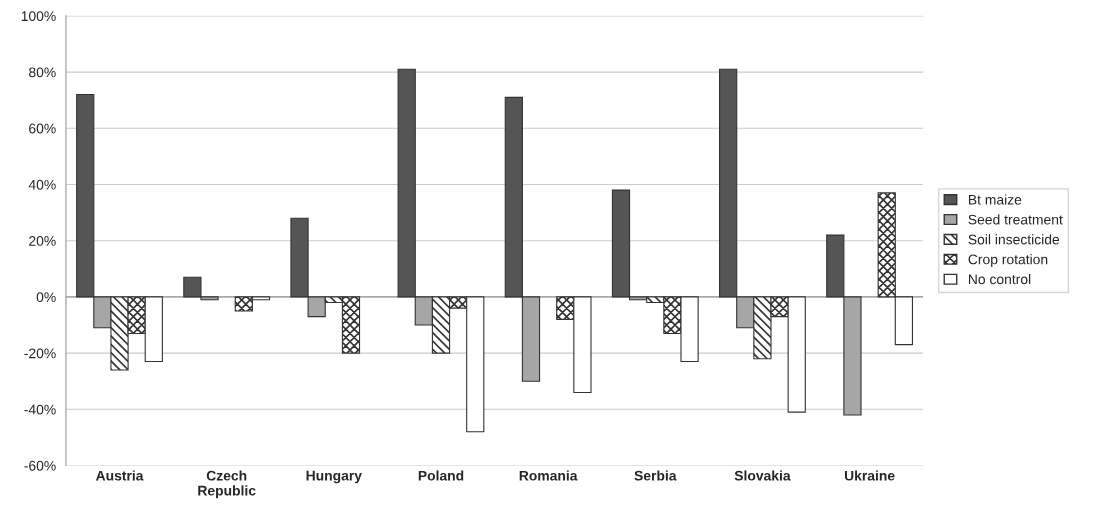  I want to click on legend-label: Crop rotation, so click(1008, 261).